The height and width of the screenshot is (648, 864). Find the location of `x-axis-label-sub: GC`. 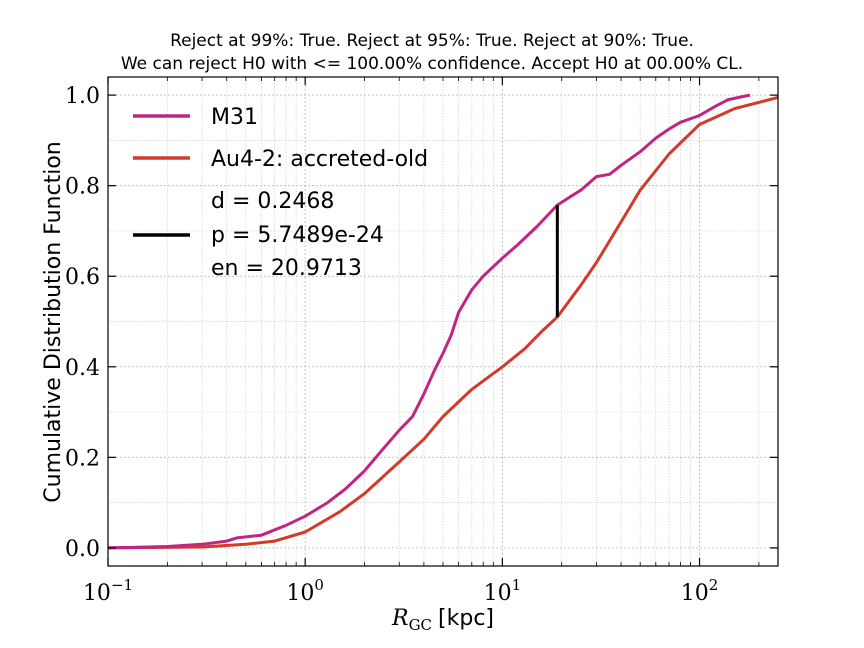

x-axis-label-sub: GC is located at coordinates (420, 625).